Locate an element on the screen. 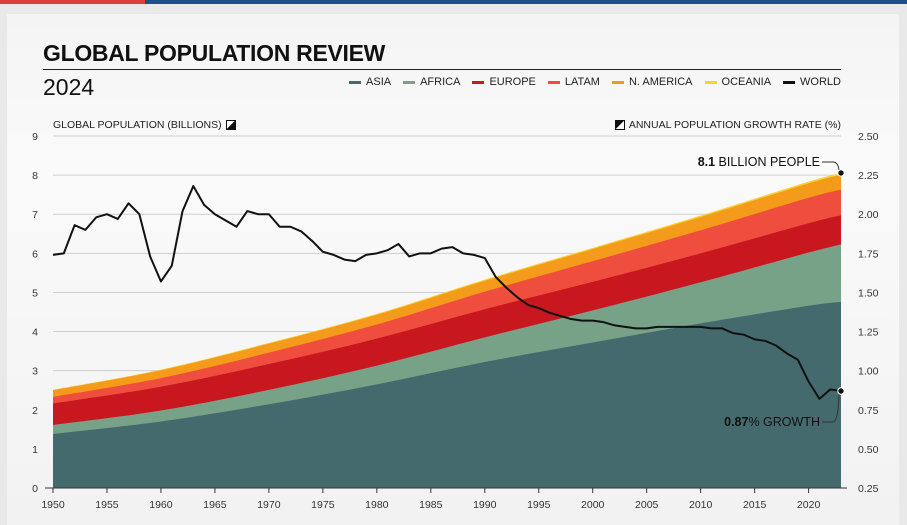  x-tick-label: 2020 is located at coordinates (809, 505).